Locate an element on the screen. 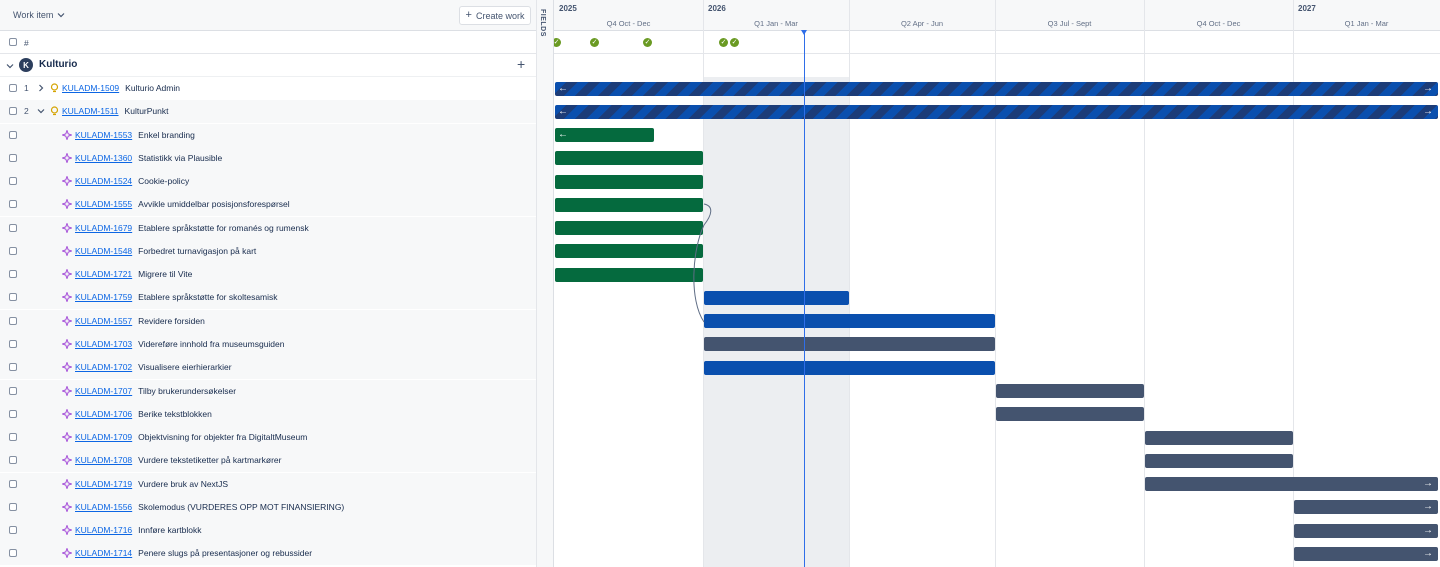  chevron-down-icon is located at coordinates (41, 111).